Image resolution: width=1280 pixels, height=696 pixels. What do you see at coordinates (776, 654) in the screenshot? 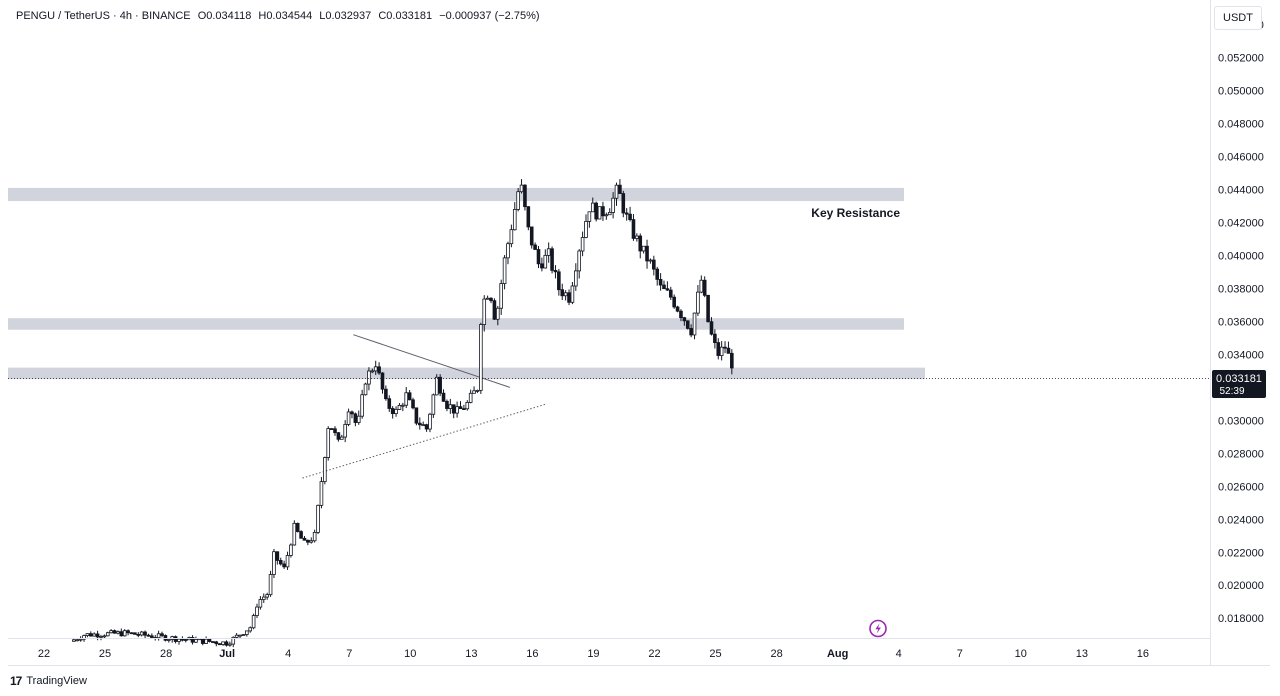
I see `time-tick-label: 28` at bounding box center [776, 654].